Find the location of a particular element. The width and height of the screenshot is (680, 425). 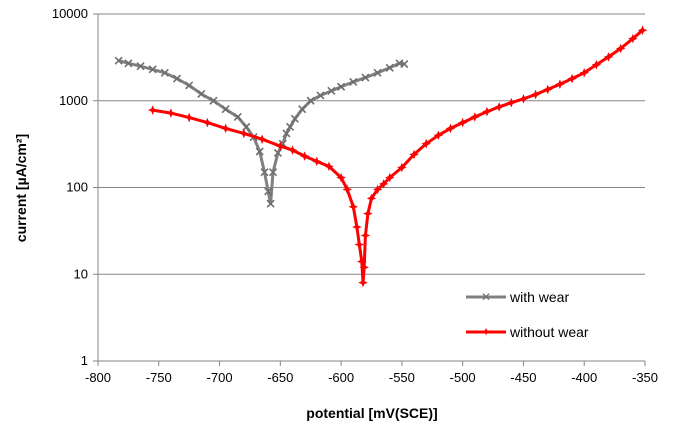

legend-marker-without-wear: ✦ is located at coordinates (486, 332).